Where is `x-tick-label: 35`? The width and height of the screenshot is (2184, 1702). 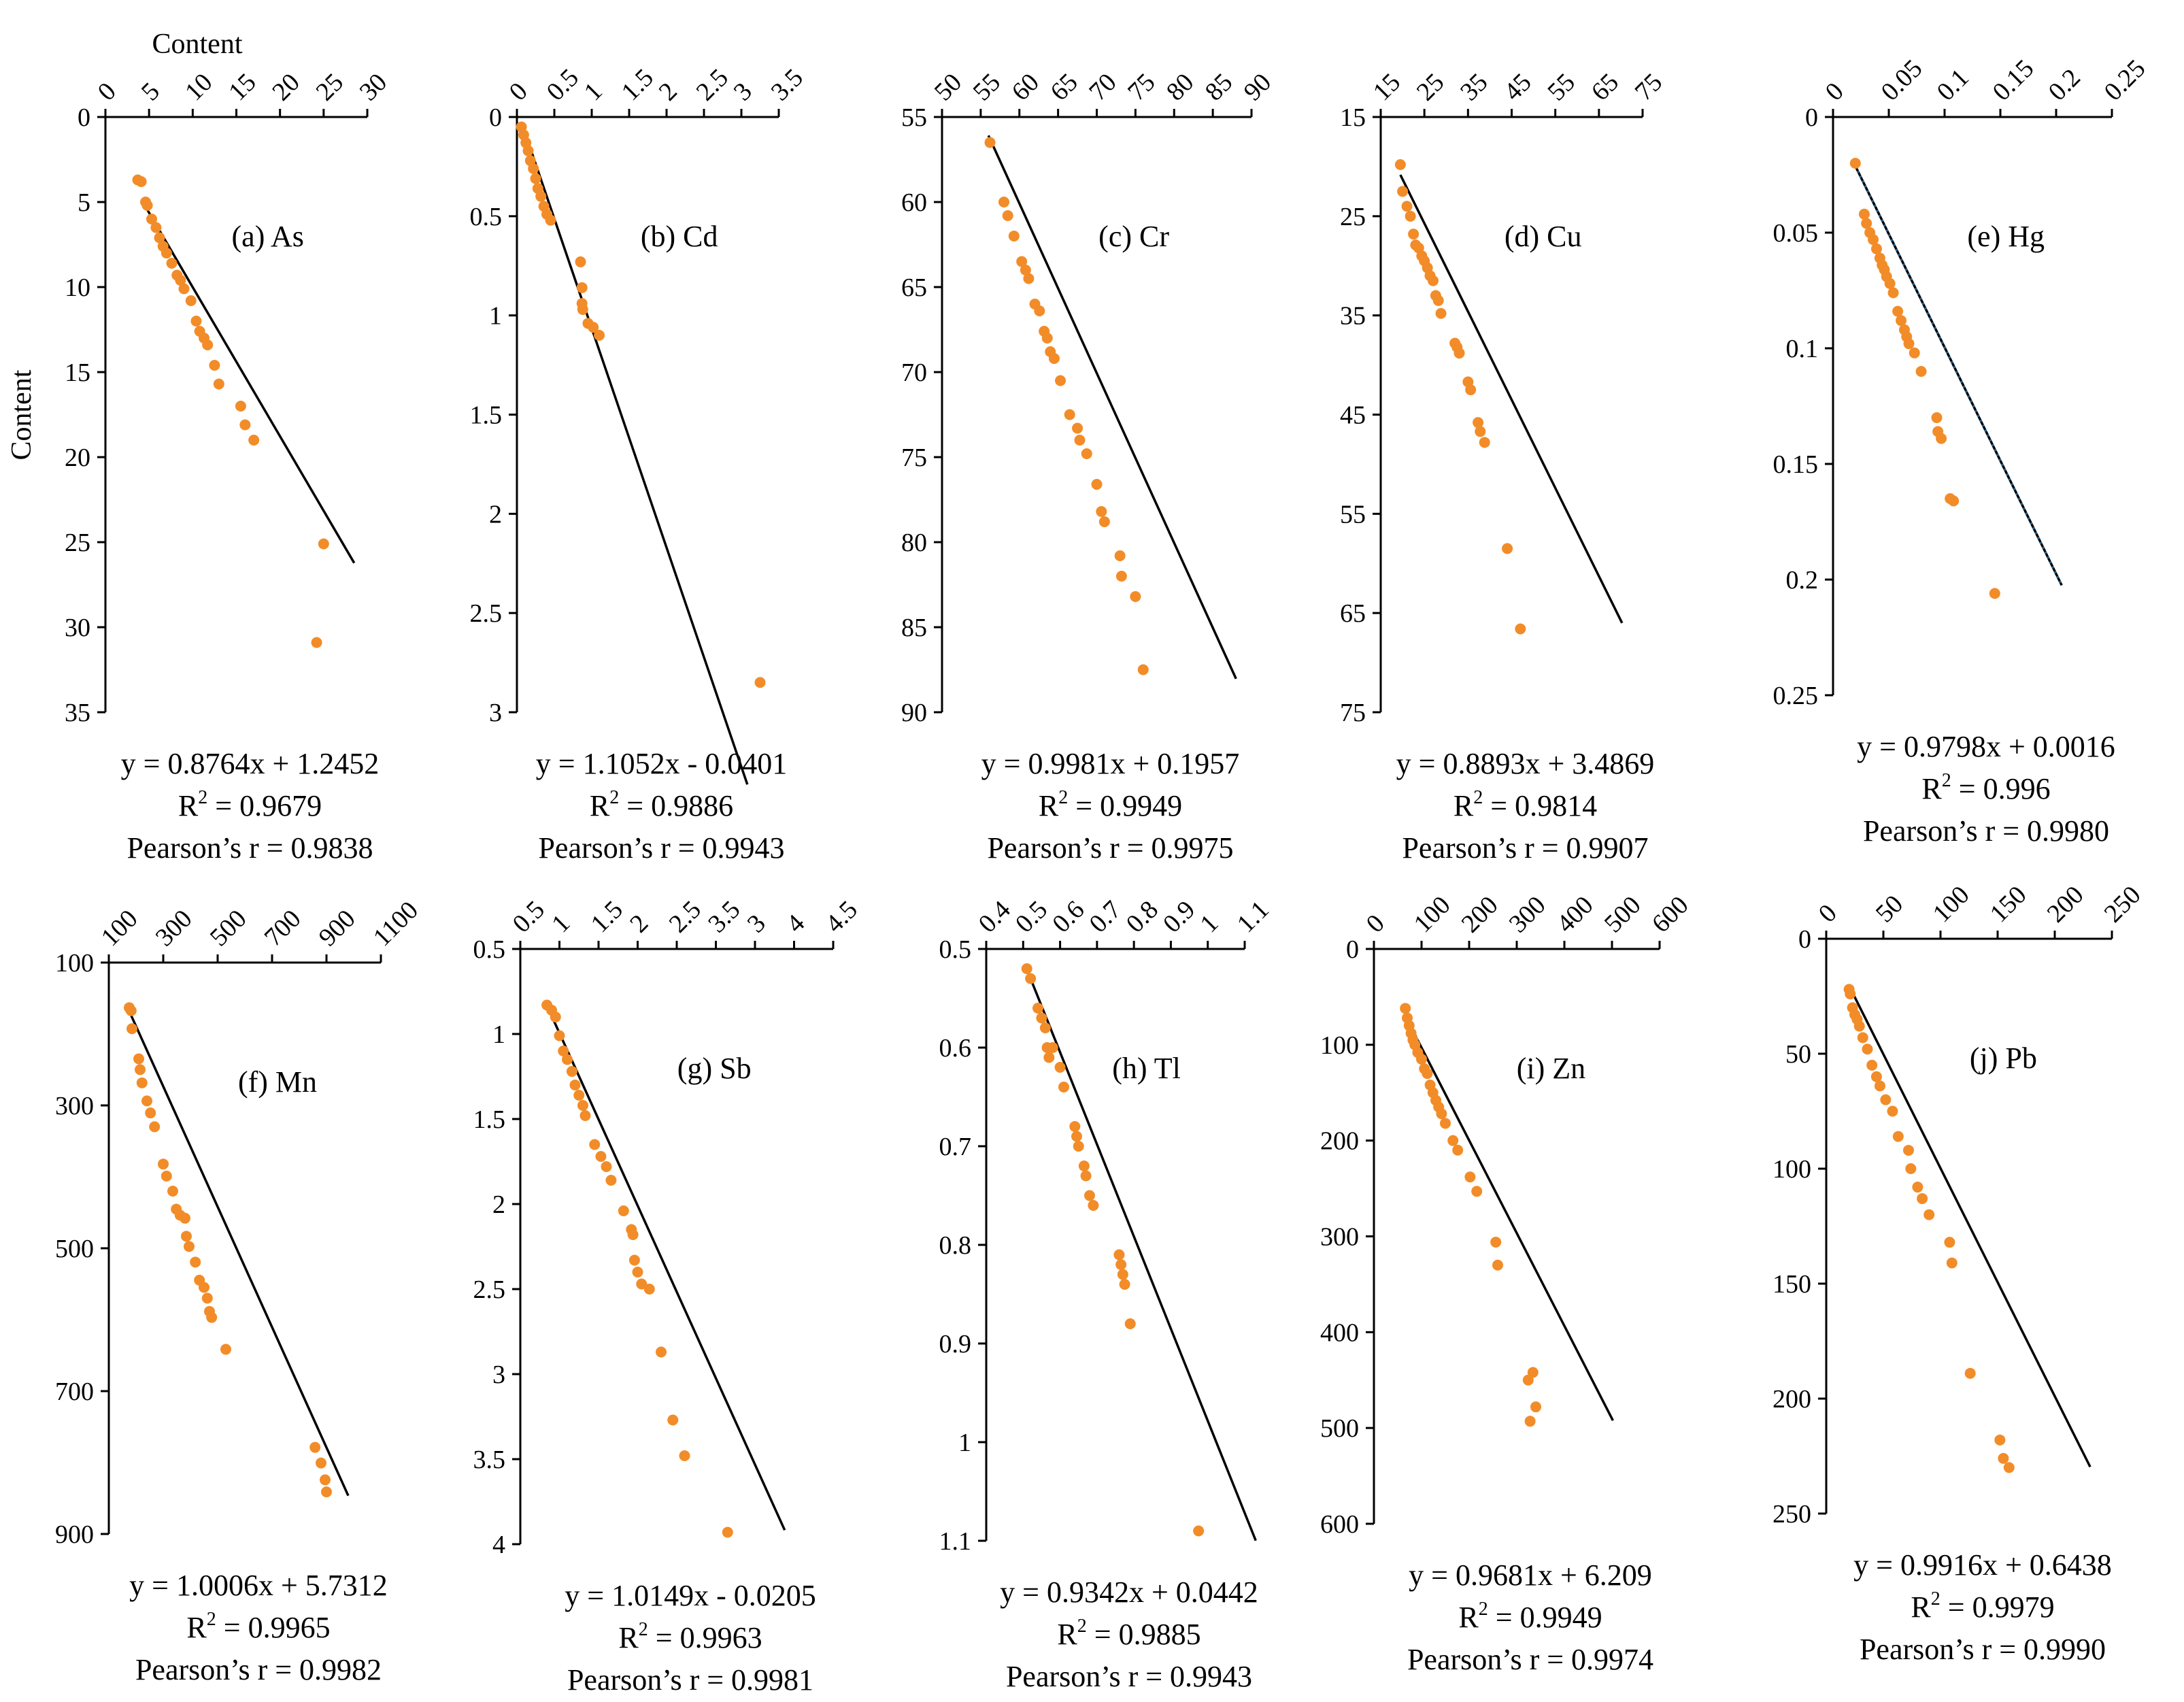
x-tick-label: 35 is located at coordinates (1474, 87).